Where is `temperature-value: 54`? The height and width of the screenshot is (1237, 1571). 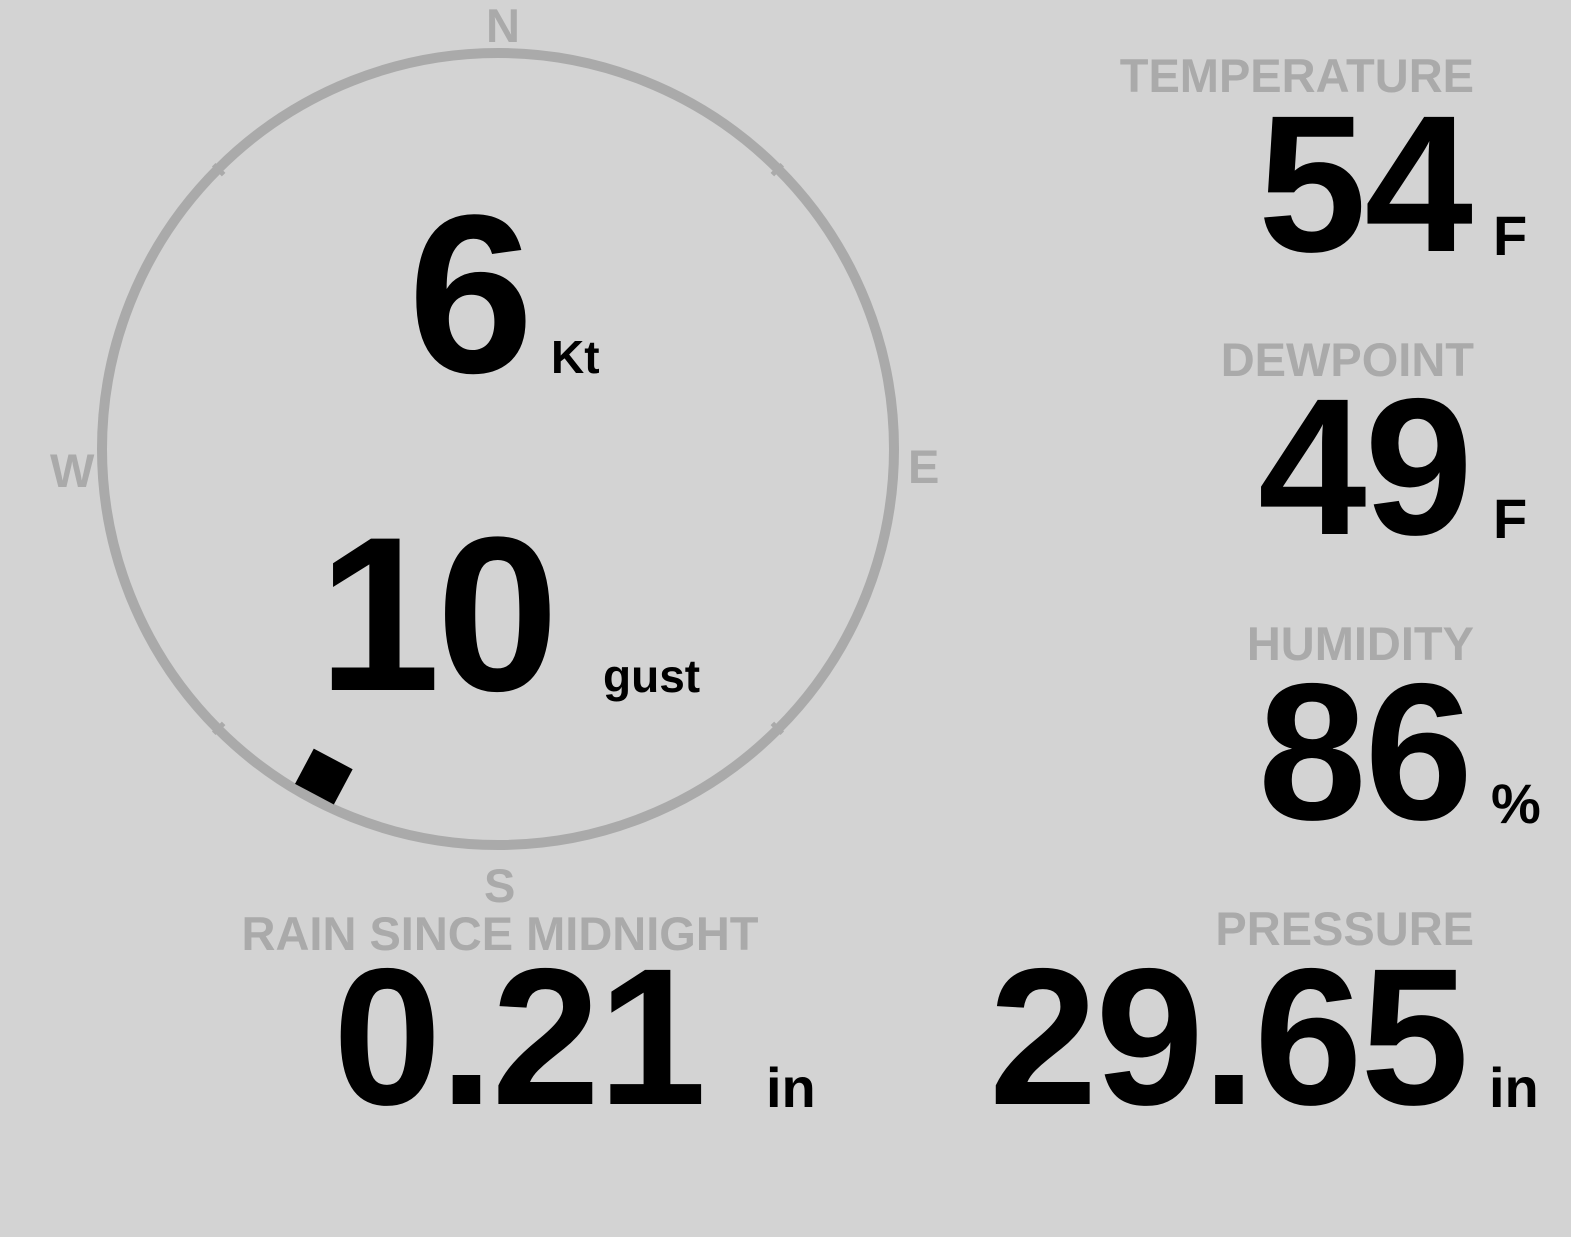
temperature-value: 54 is located at coordinates (1365, 184).